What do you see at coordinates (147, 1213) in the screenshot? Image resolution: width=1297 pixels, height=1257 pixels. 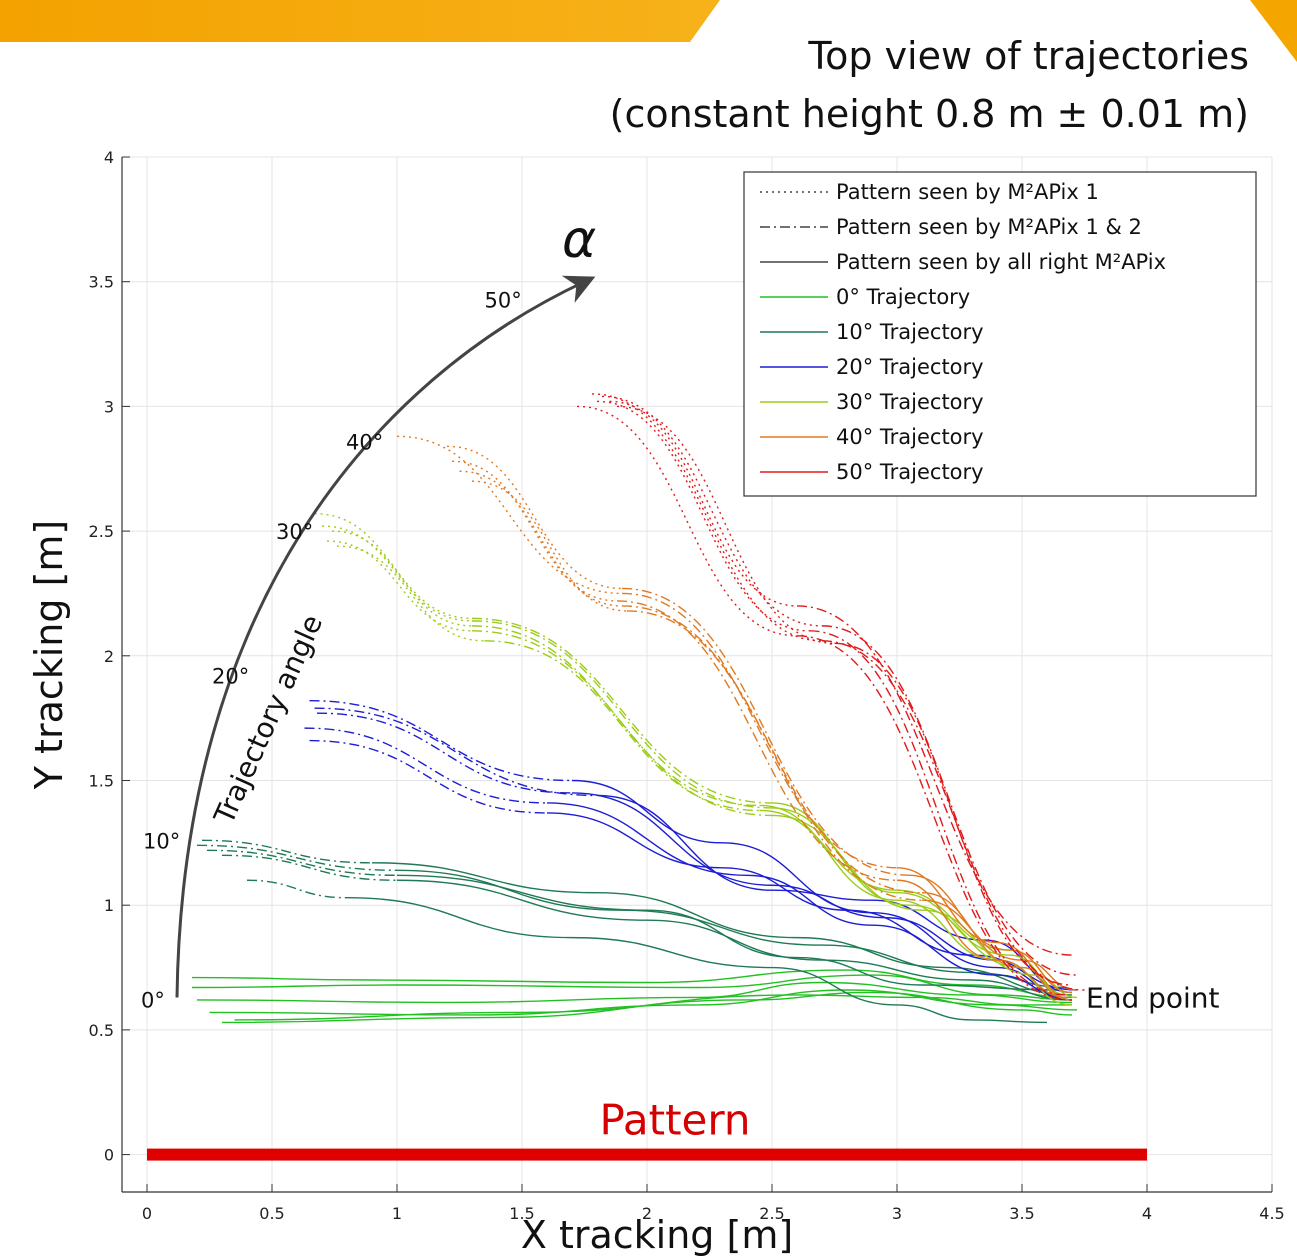 I see `x-tick-label: 0` at bounding box center [147, 1213].